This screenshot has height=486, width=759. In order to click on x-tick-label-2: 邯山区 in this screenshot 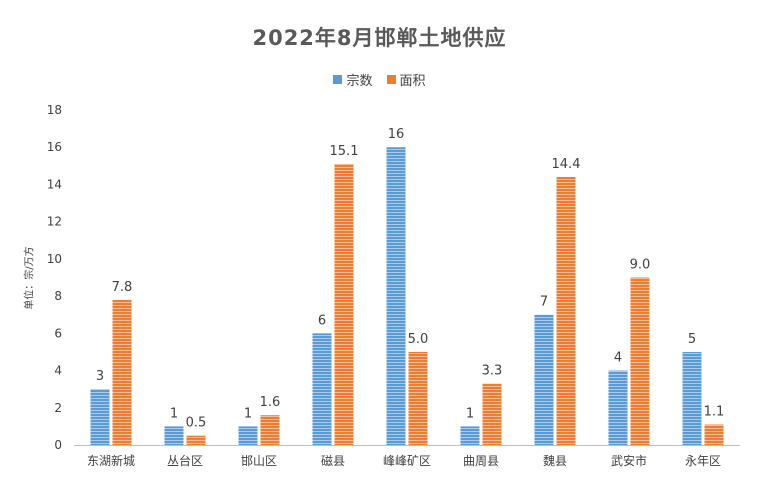, I will do `click(259, 460)`.